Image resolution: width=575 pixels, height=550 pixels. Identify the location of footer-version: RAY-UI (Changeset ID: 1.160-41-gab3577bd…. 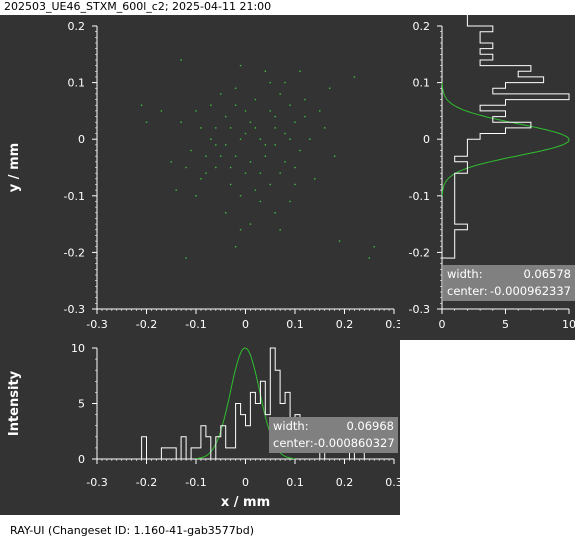
(132, 530).